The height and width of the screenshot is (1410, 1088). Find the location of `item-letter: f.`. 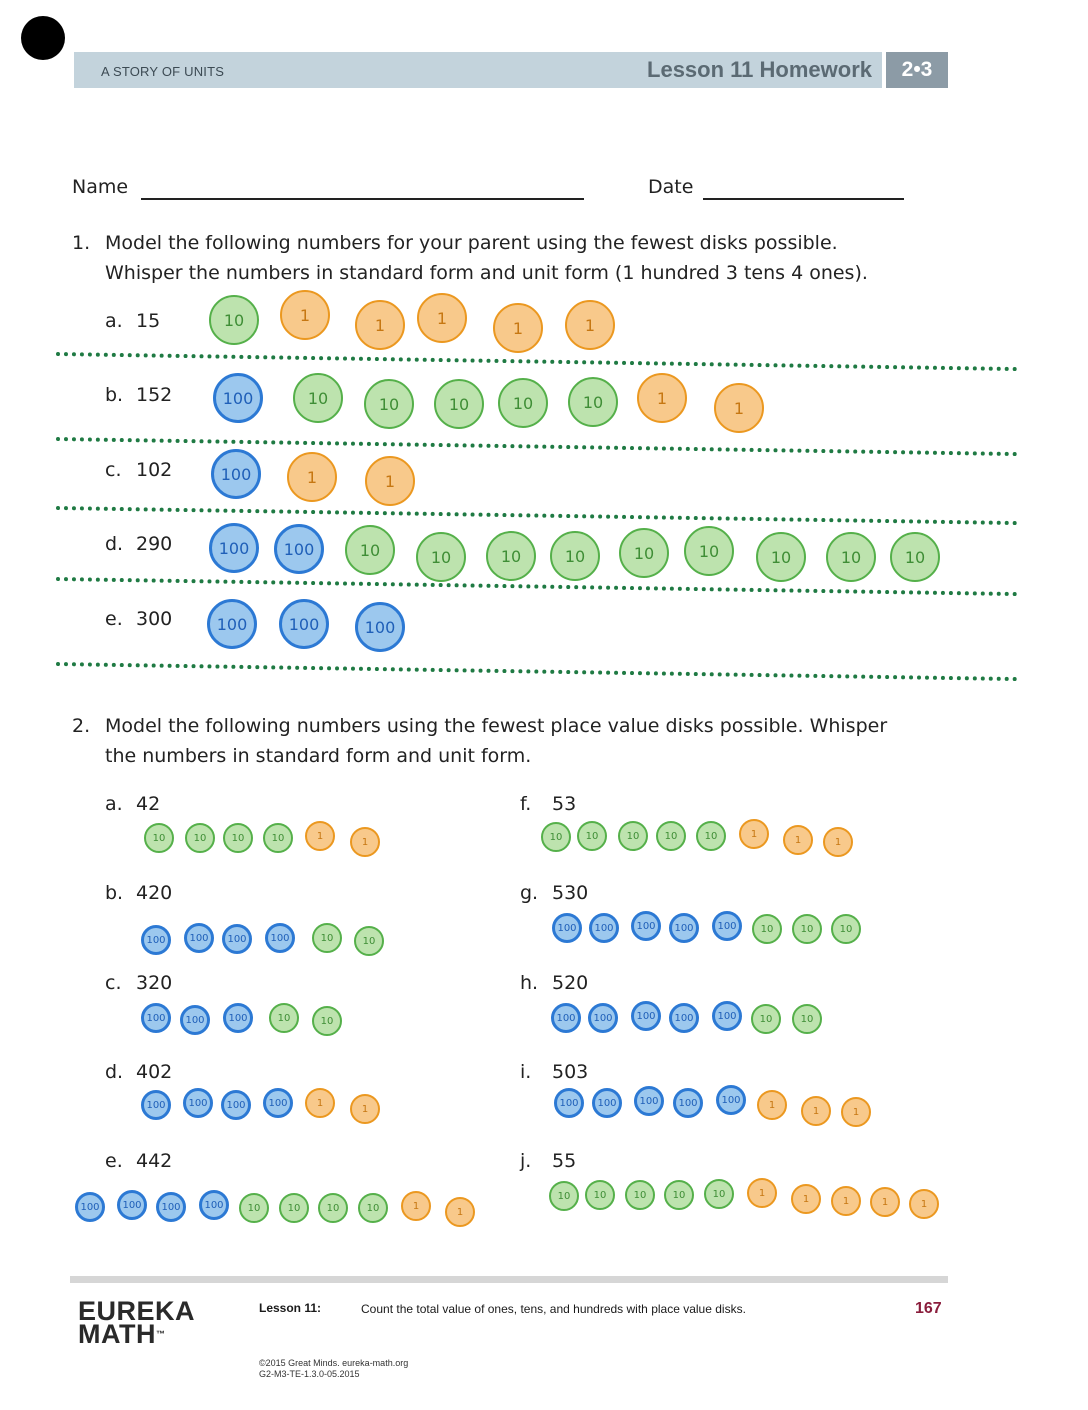

item-letter: f. is located at coordinates (526, 804).